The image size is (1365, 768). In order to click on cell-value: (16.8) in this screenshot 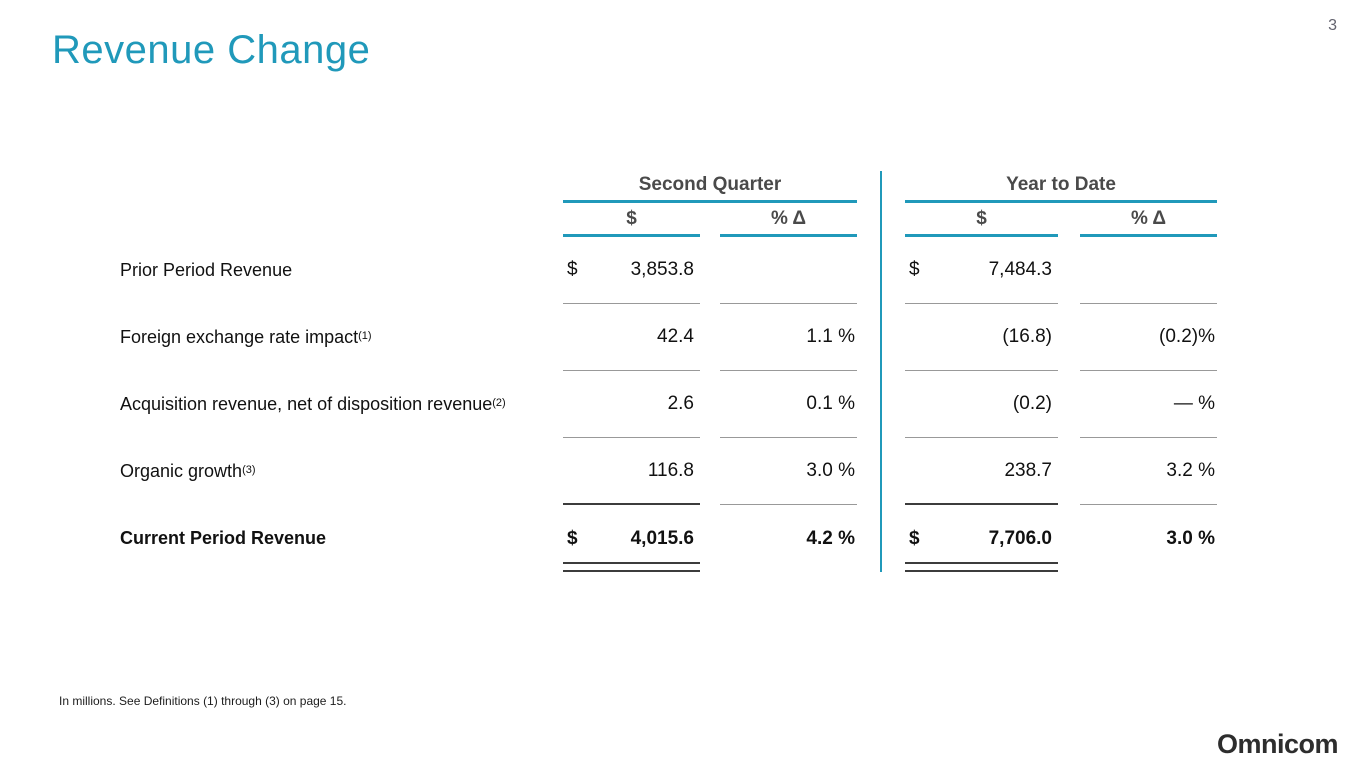, I will do `click(1027, 336)`.